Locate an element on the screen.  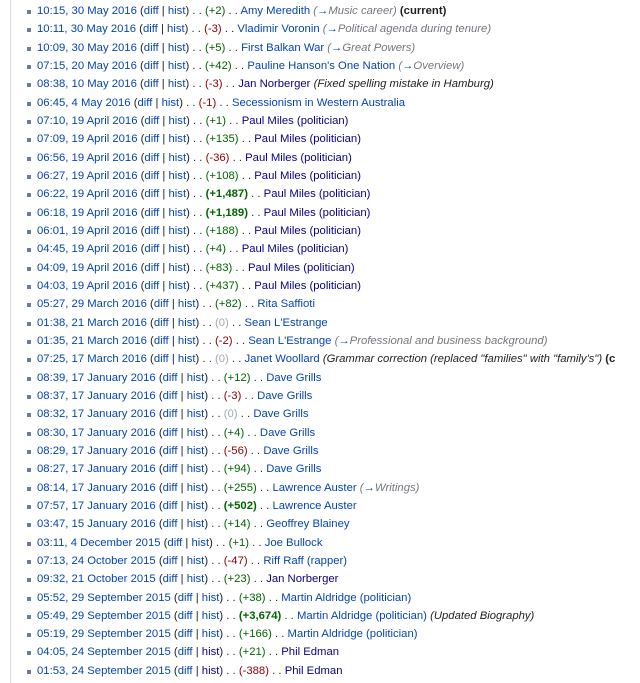
timestamp-link: 08:39, 17 January 2016 is located at coordinates (96, 377).